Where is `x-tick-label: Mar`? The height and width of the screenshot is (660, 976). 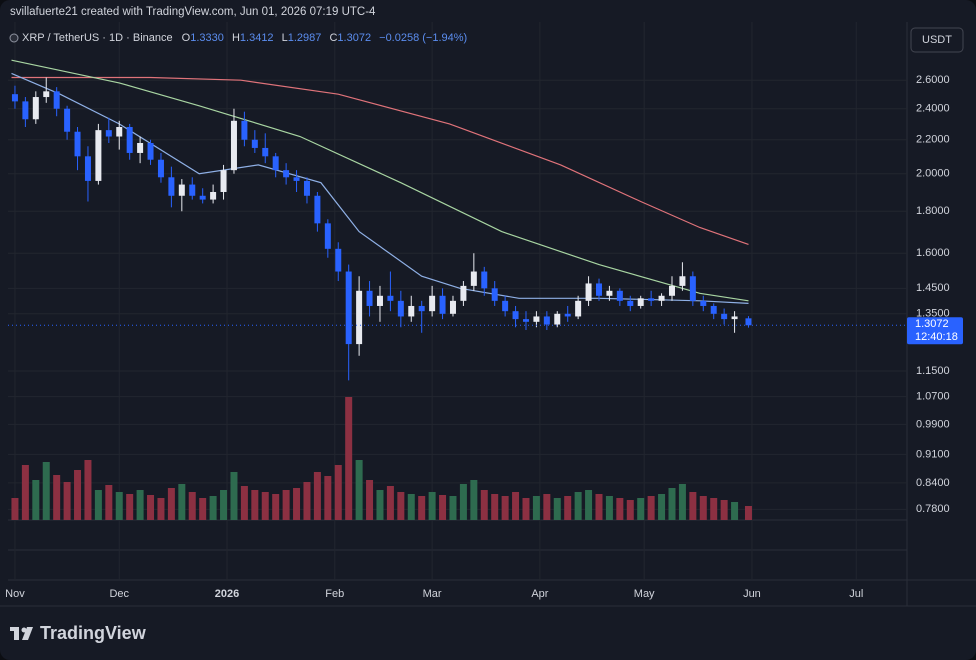 x-tick-label: Mar is located at coordinates (432, 594).